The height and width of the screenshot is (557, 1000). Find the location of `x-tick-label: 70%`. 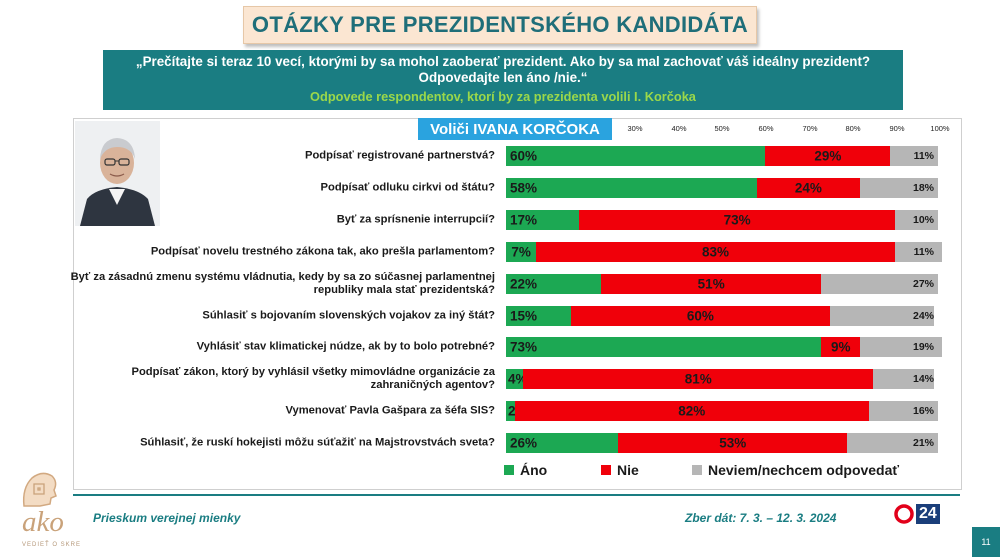

x-tick-label: 70% is located at coordinates (810, 128).